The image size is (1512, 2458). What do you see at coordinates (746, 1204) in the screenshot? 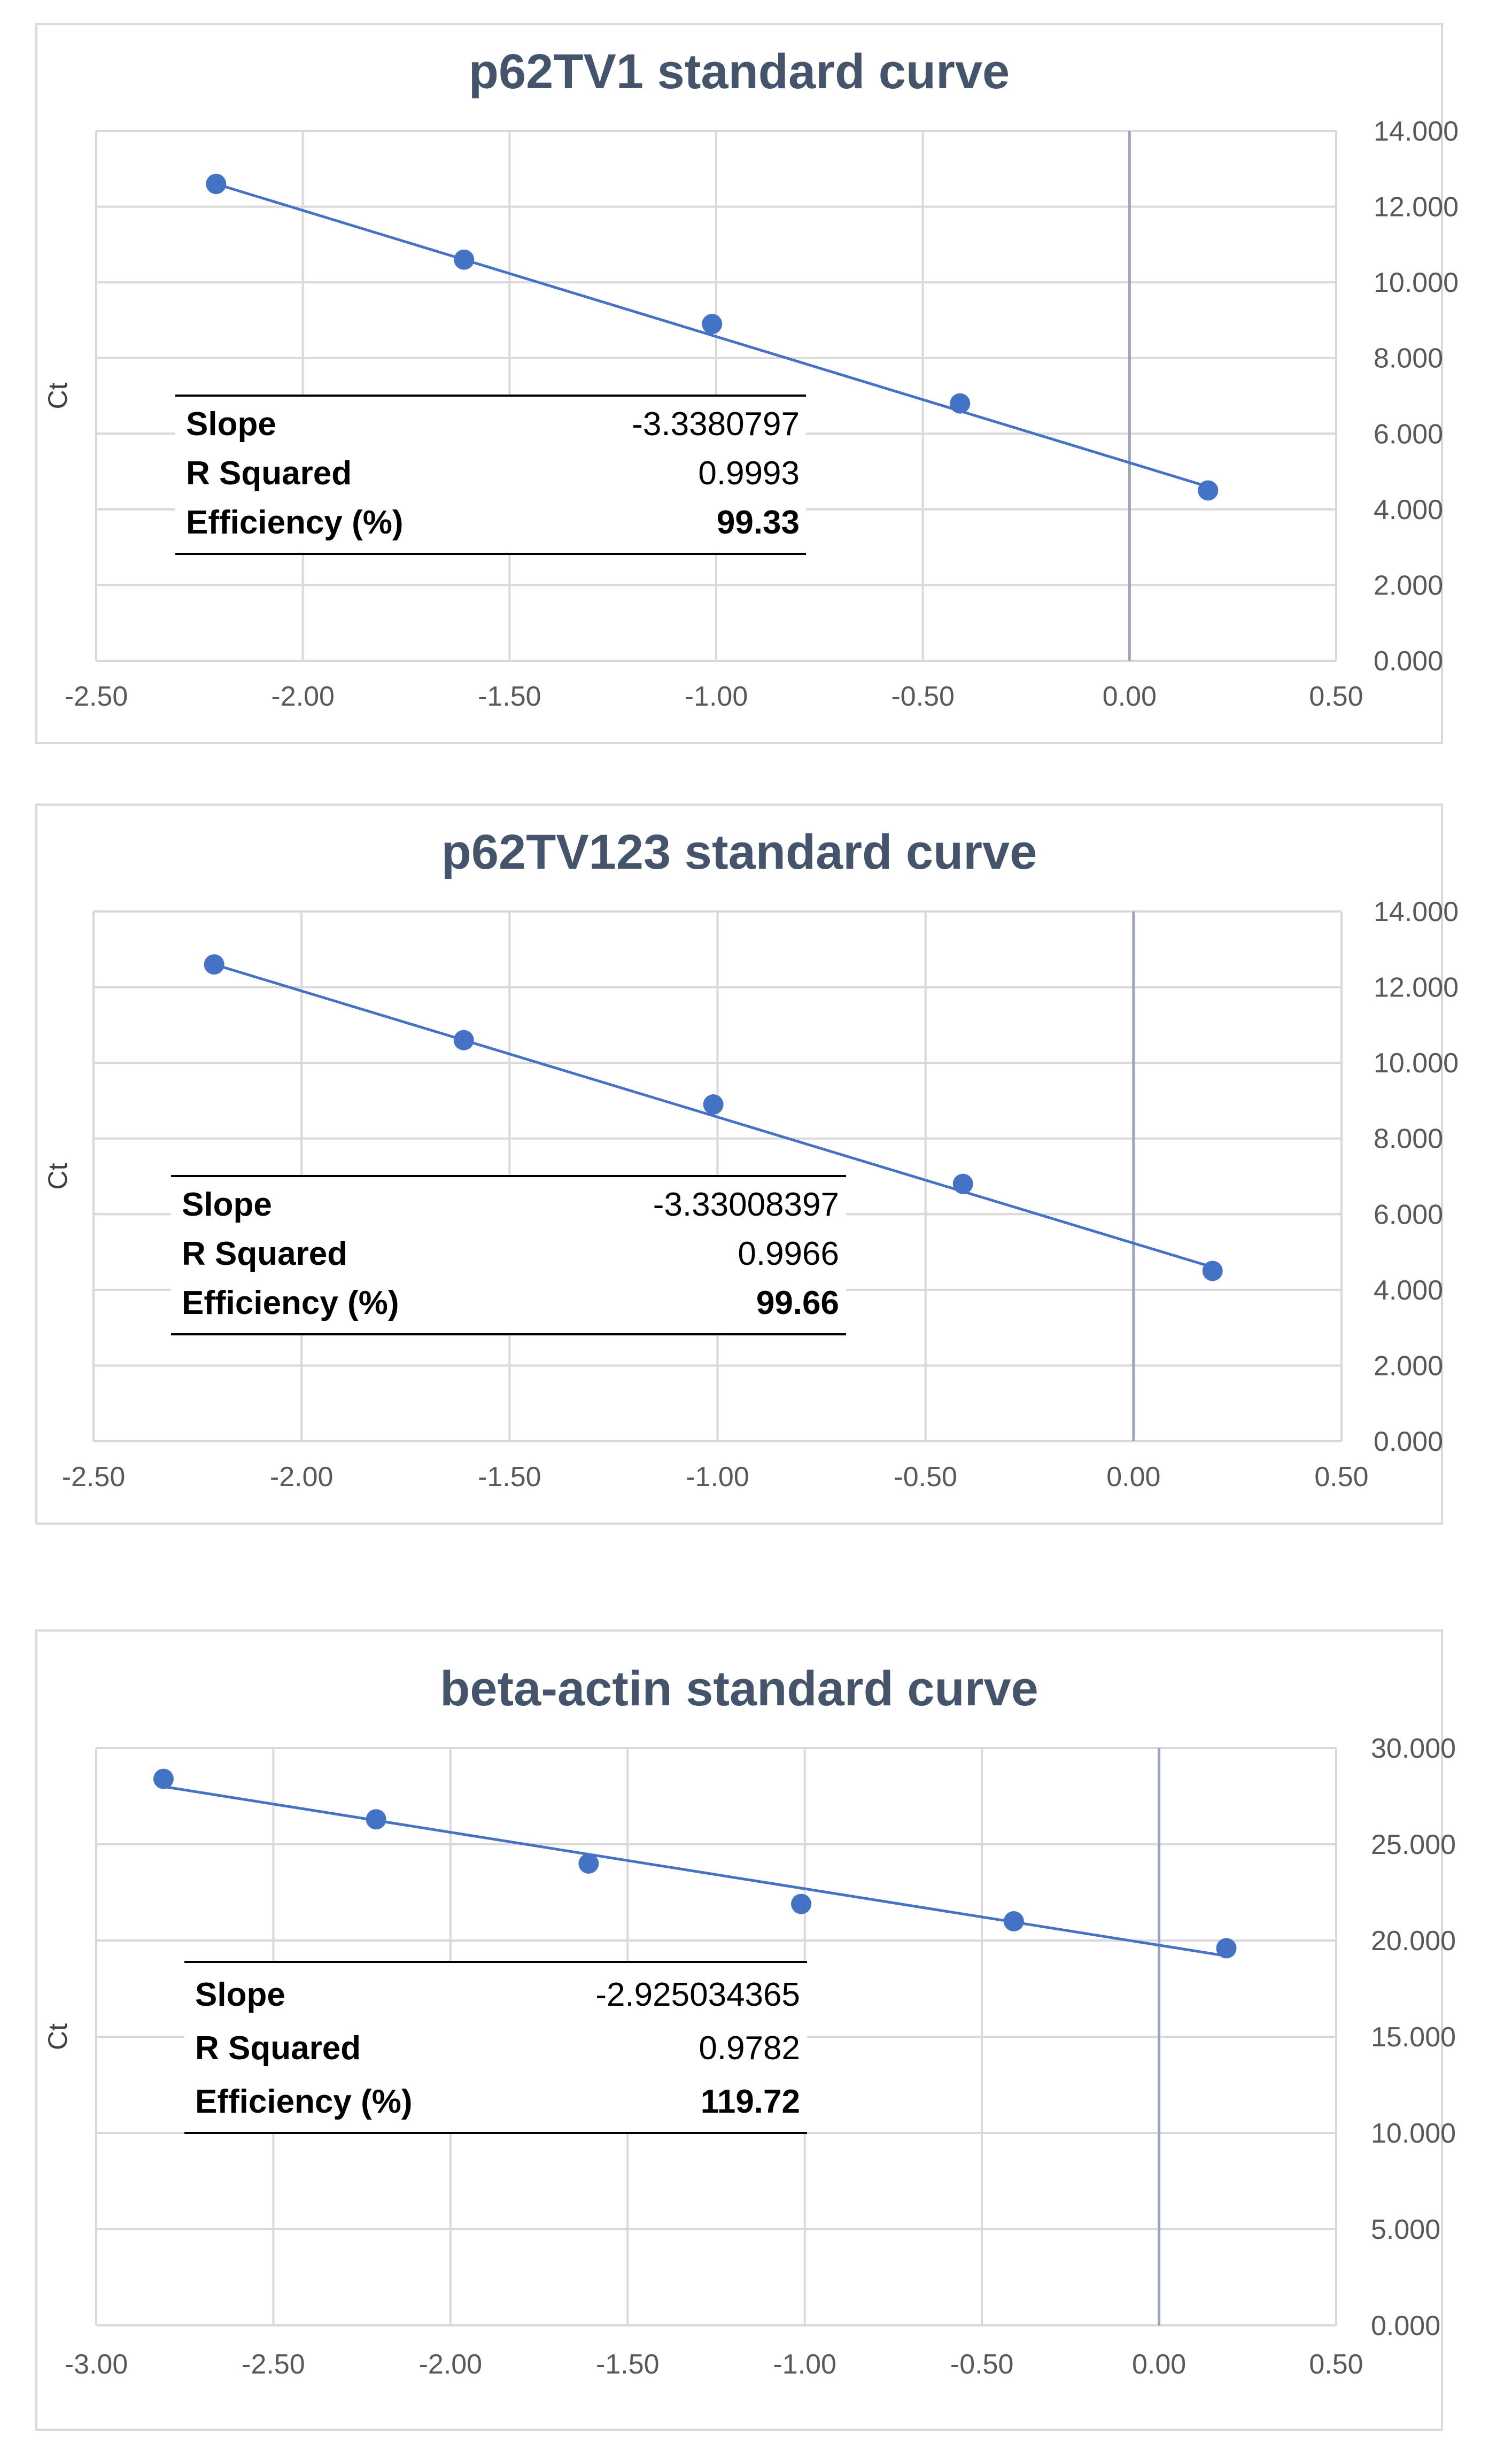
I see `stats-value: -3.33008397` at bounding box center [746, 1204].